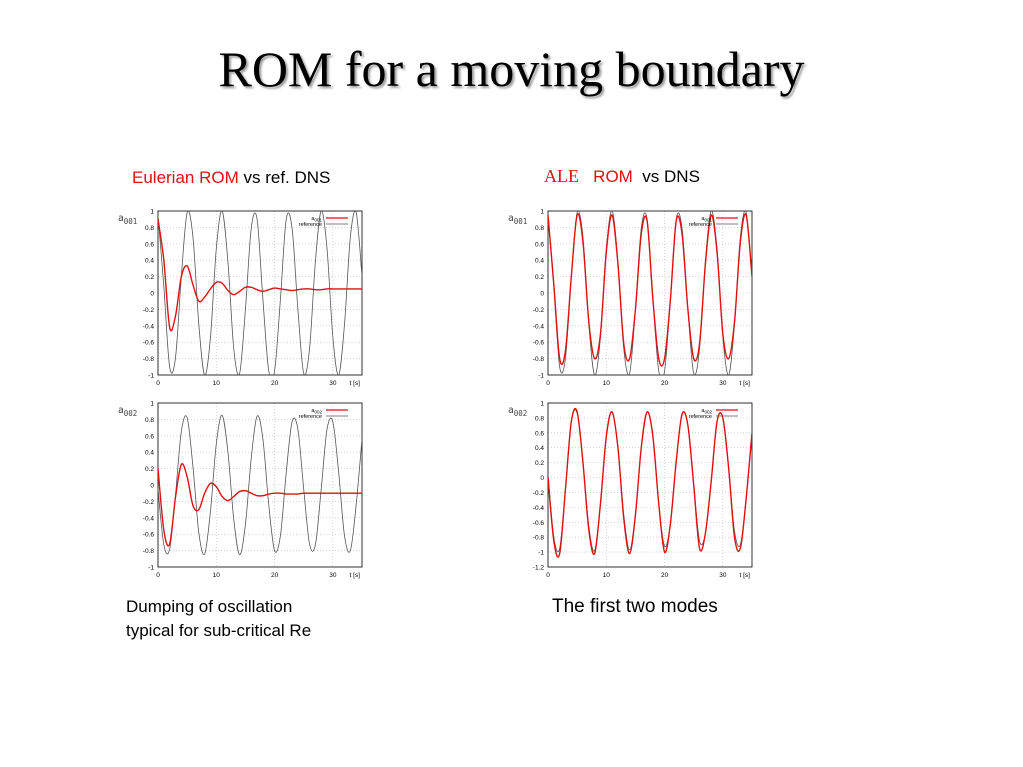 The image size is (1023, 767). What do you see at coordinates (185, 177) in the screenshot?
I see `eulerian-rom-label: Eulerian ROM` at bounding box center [185, 177].